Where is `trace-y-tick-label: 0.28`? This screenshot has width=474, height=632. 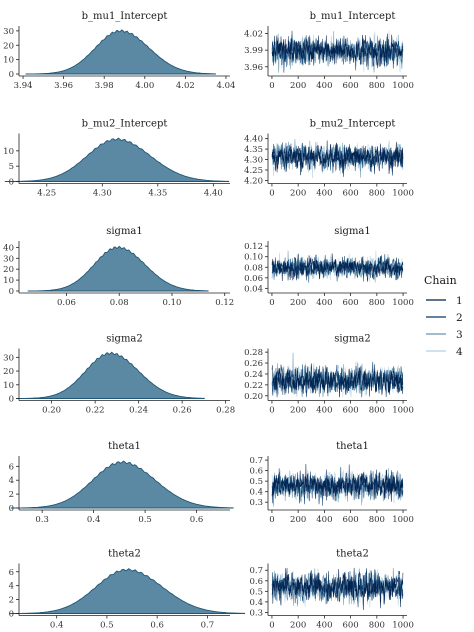 trace-y-tick-label: 0.28 is located at coordinates (253, 353).